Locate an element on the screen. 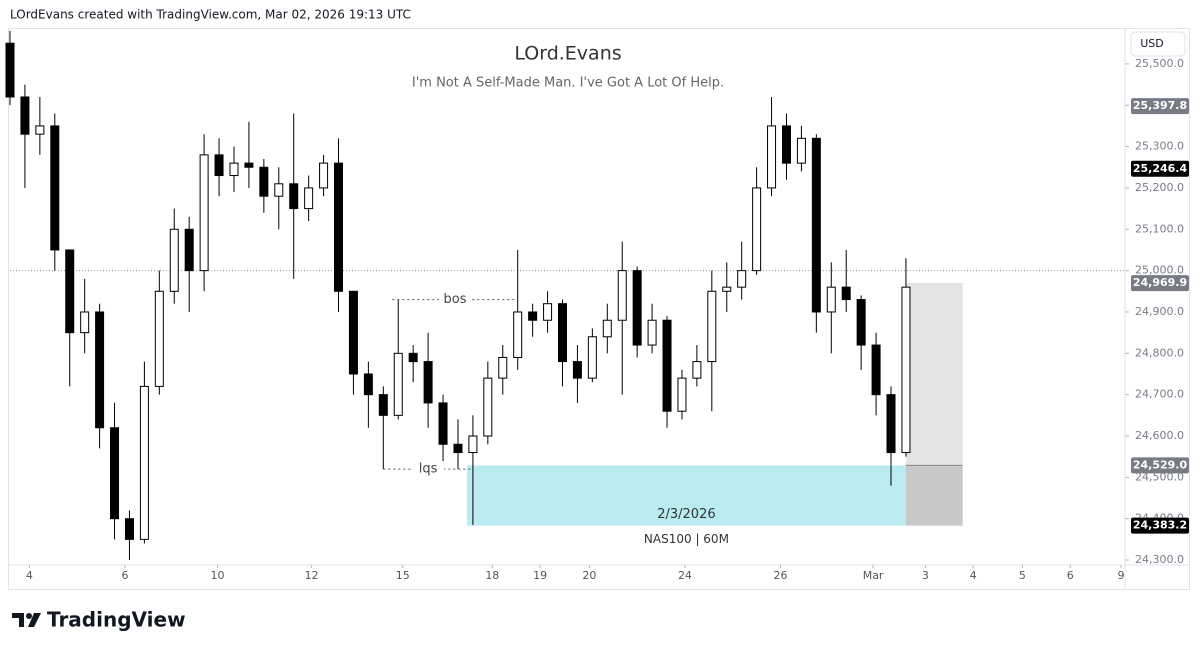  y-tick-label: 25,200.0 is located at coordinates (1159, 187).